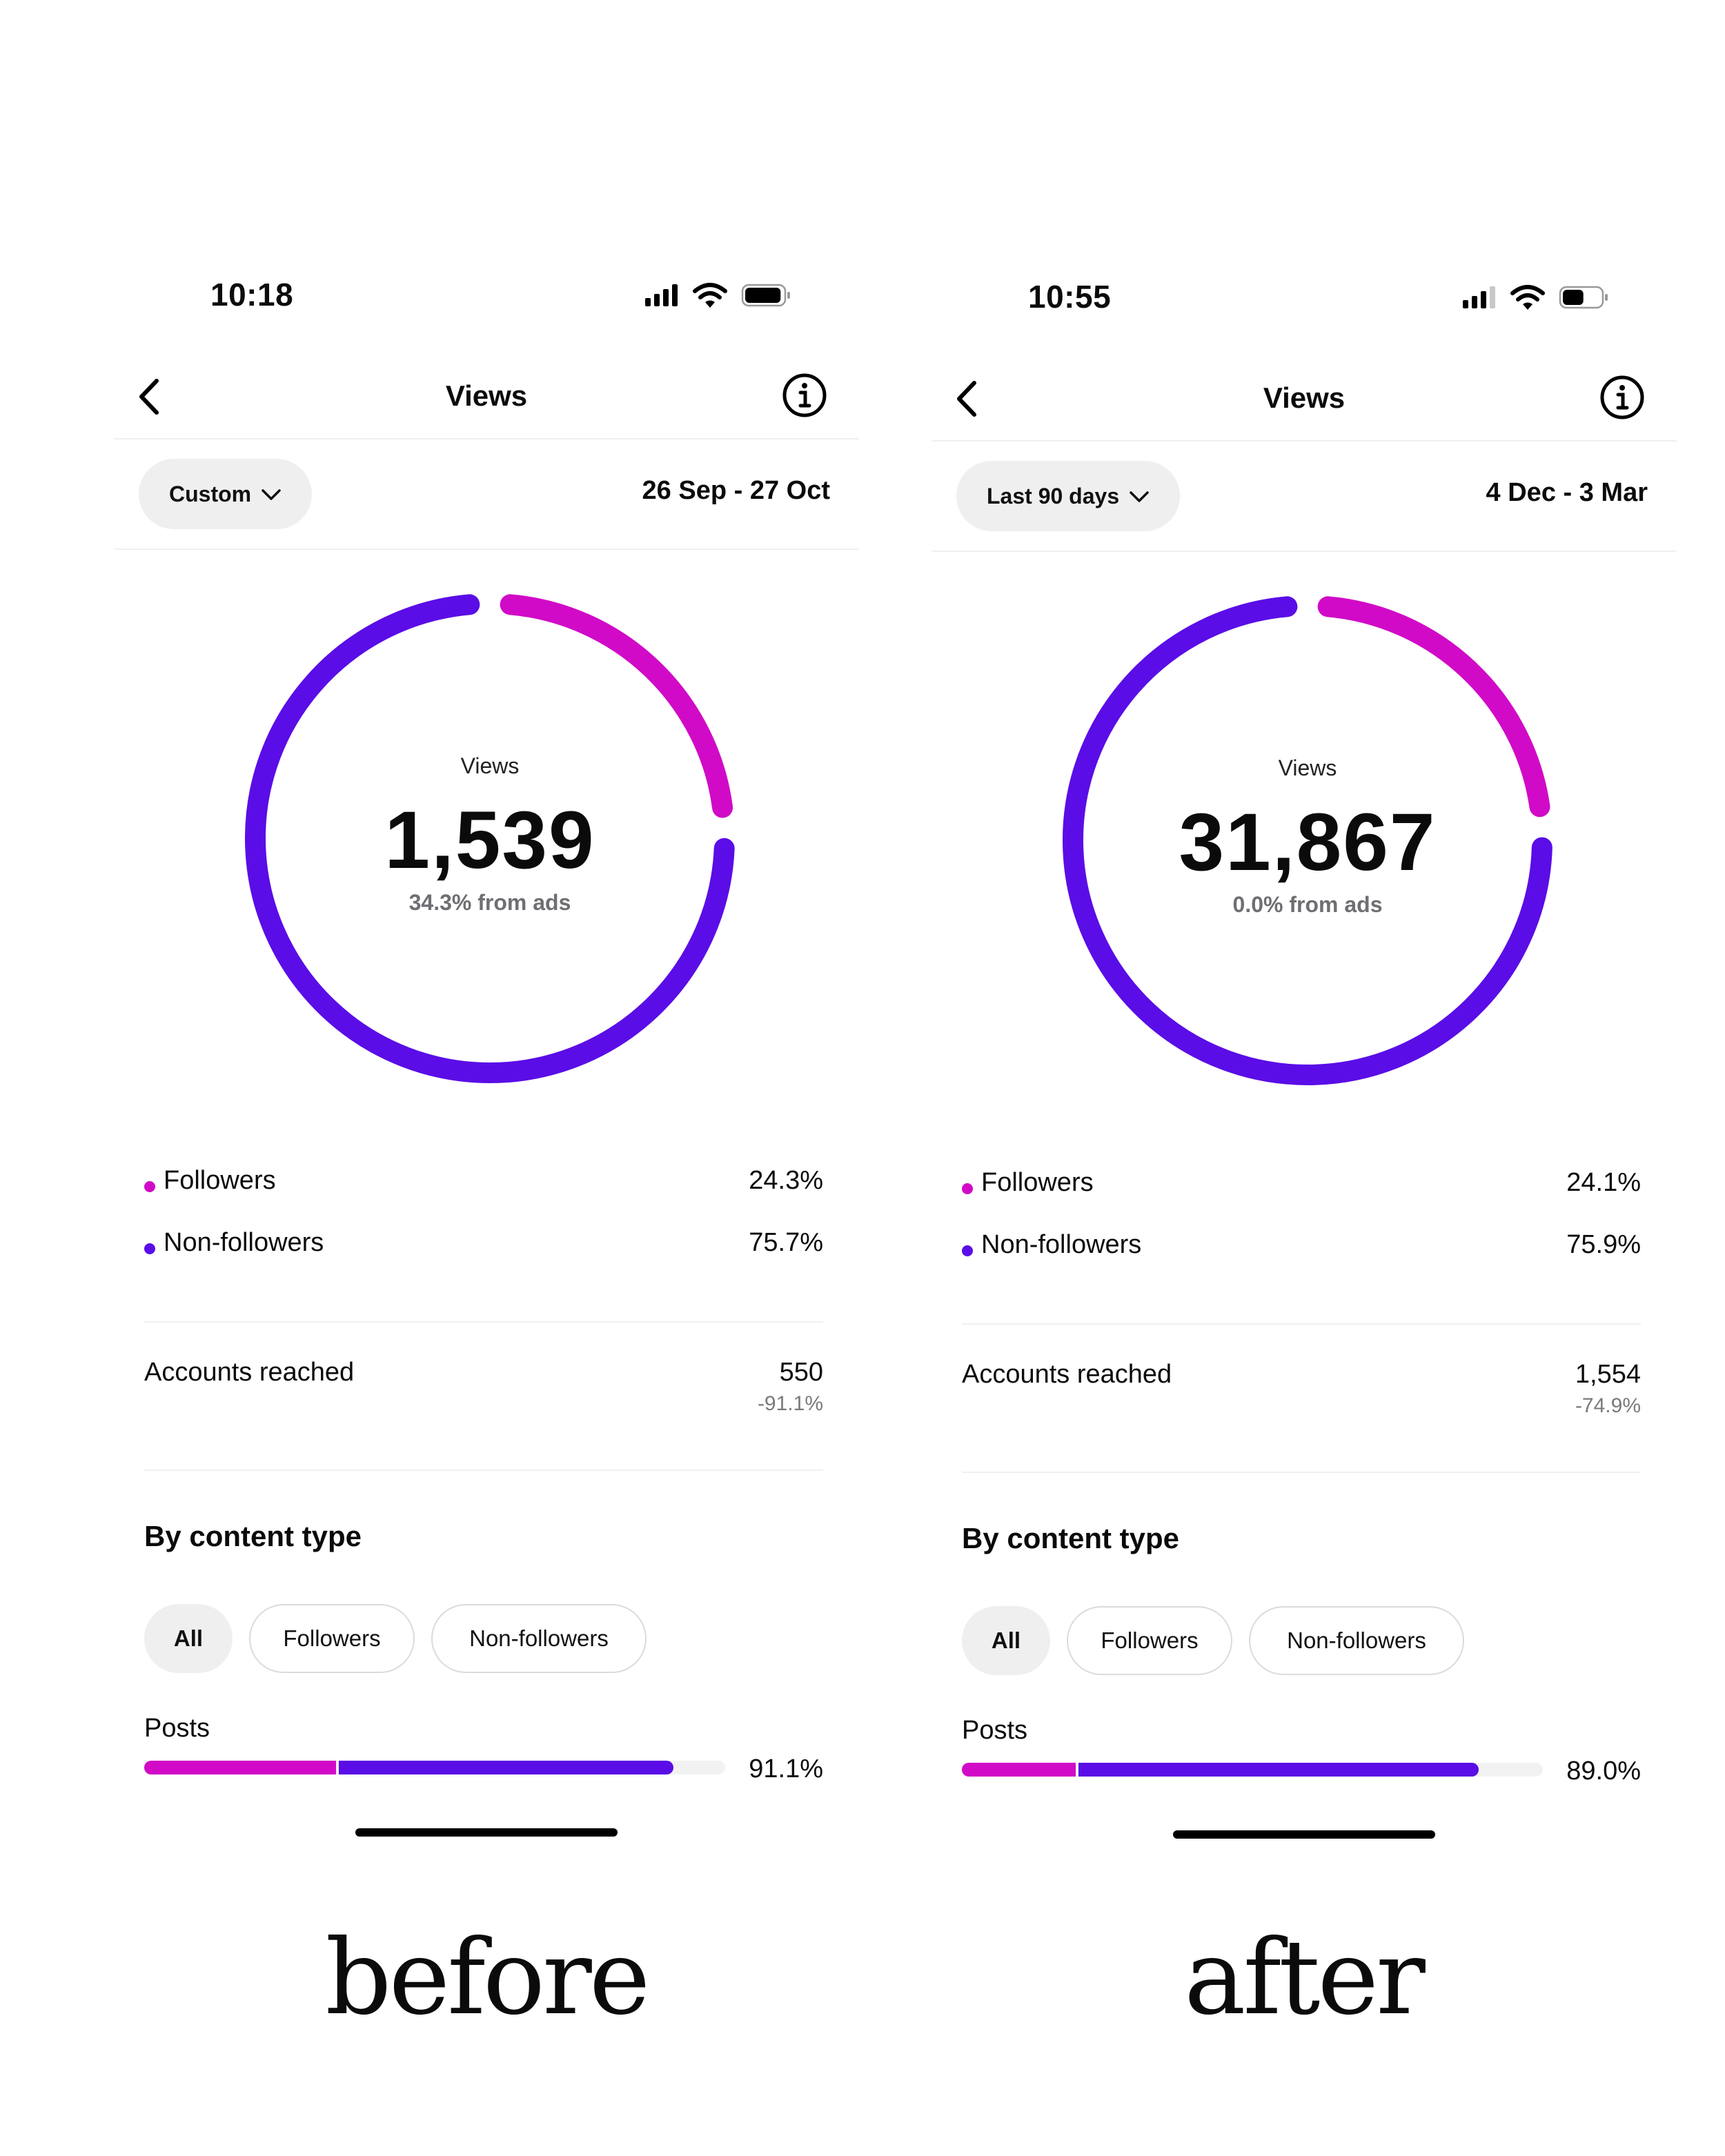 This screenshot has height=2156, width=1725. What do you see at coordinates (1305, 1978) in the screenshot?
I see `caption-after: after` at bounding box center [1305, 1978].